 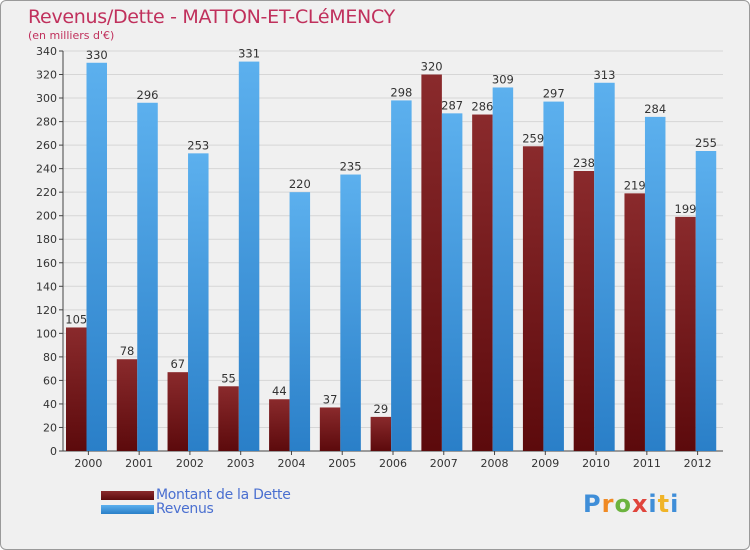 I want to click on y-tick-label: 120, so click(x=46, y=310).